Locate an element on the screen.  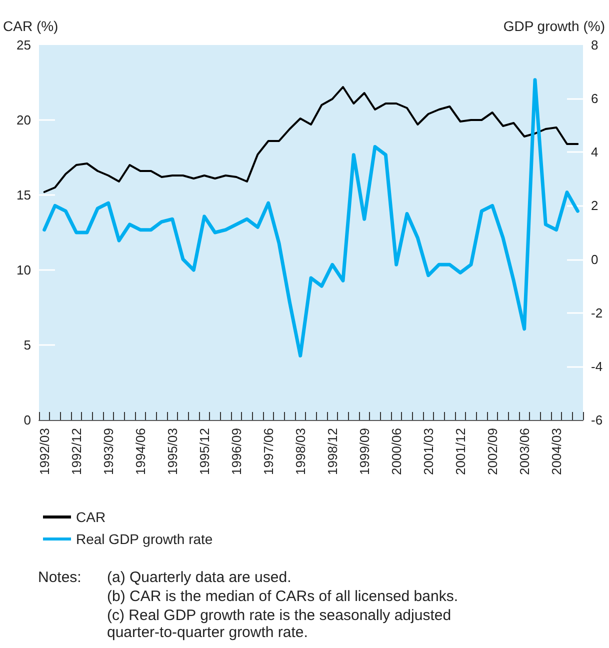
y2-tick-label: 8 is located at coordinates (594, 45).